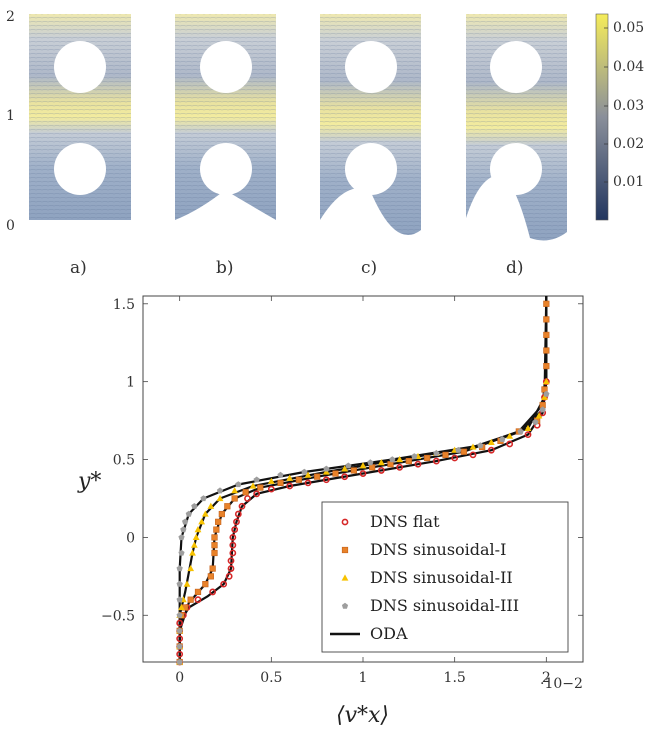 Image resolution: width=645 pixels, height=733 pixels. Describe the element at coordinates (130, 538) in the screenshot. I see `y-tick-label: 0` at that location.